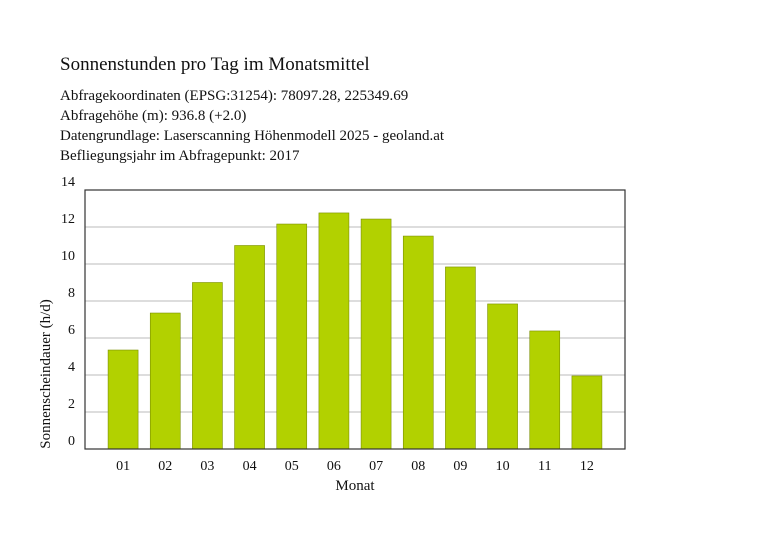  I want to click on y-tick-label: 0, so click(71, 441).